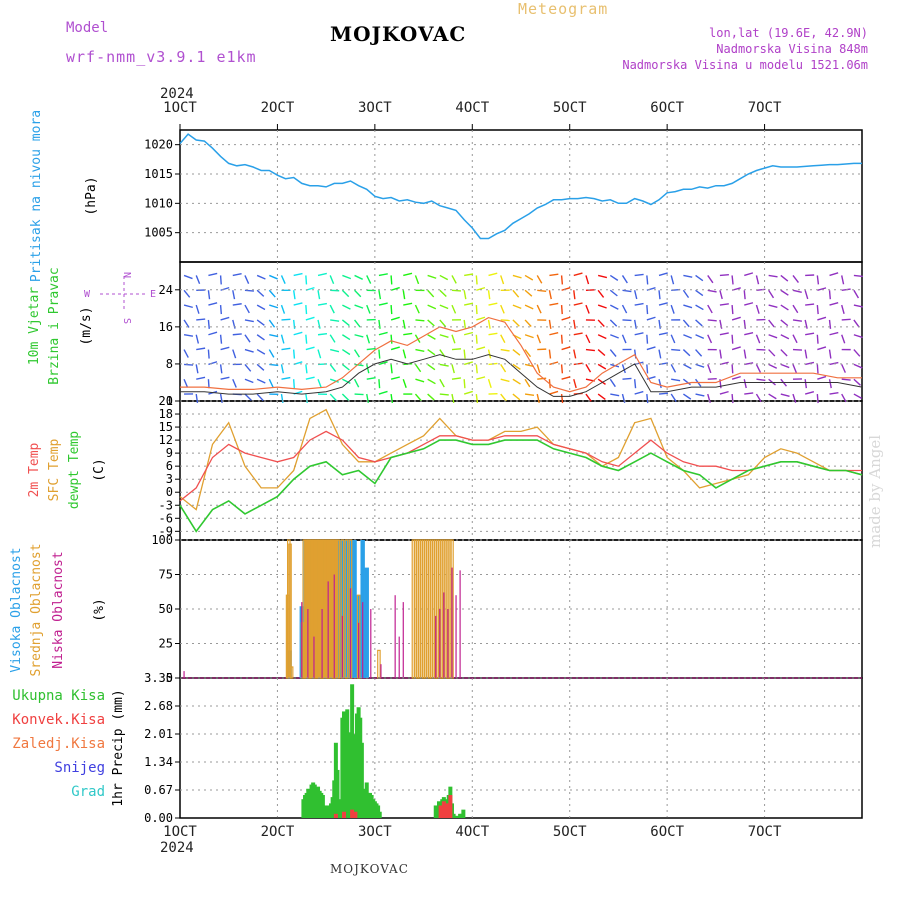  I want to click on precip-legend-item: Grad, so click(88, 792).